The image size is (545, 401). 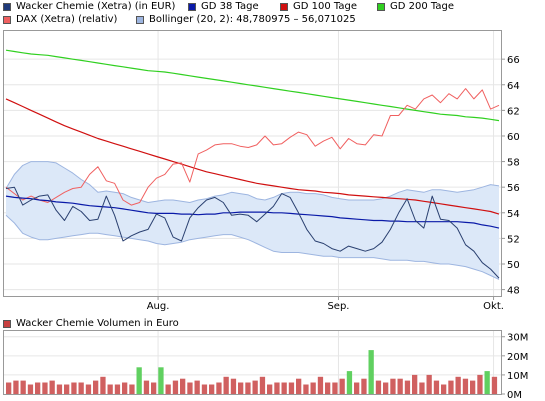 What do you see at coordinates (325, 6) in the screenshot?
I see `legend-label-gd100: GD 100 Tage` at bounding box center [325, 6].